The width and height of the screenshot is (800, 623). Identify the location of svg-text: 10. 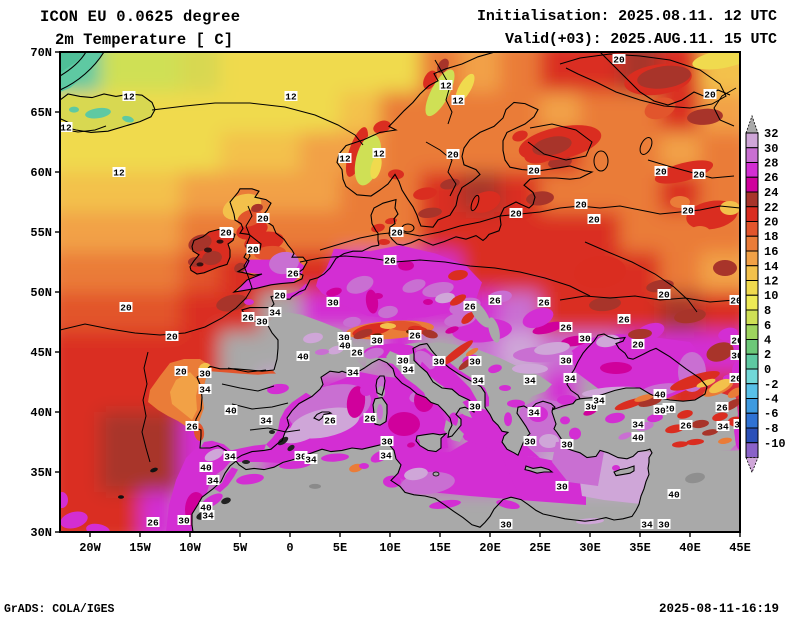
(771, 296).